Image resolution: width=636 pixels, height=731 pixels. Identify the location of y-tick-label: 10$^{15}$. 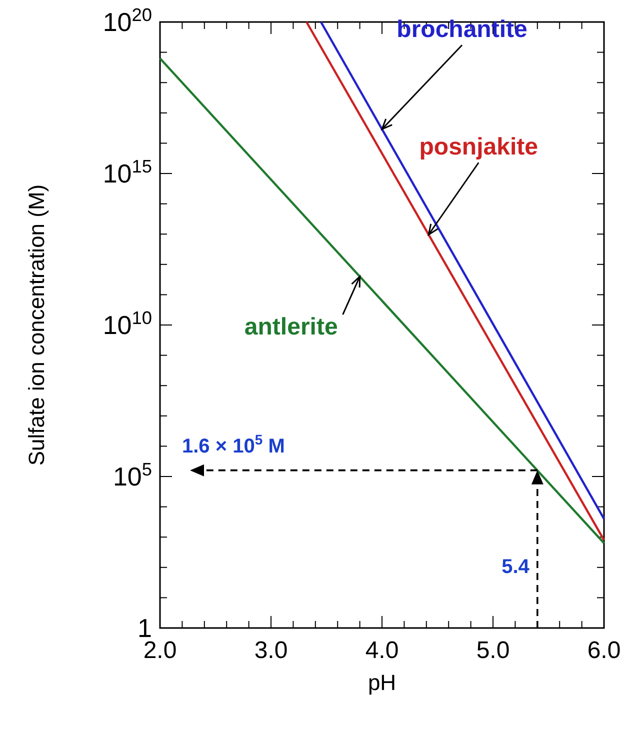
(127, 172).